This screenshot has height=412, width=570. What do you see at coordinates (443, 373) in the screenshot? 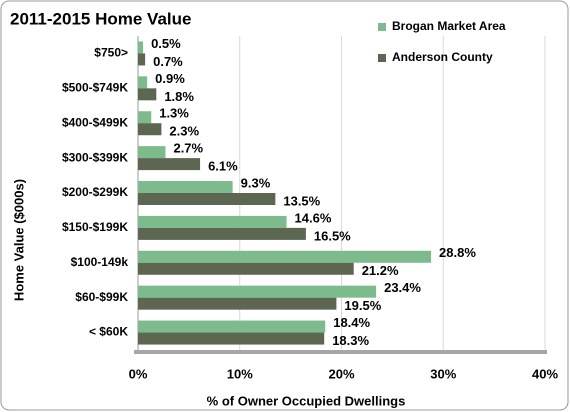
I see `x-tick-label: 30%` at bounding box center [443, 373].